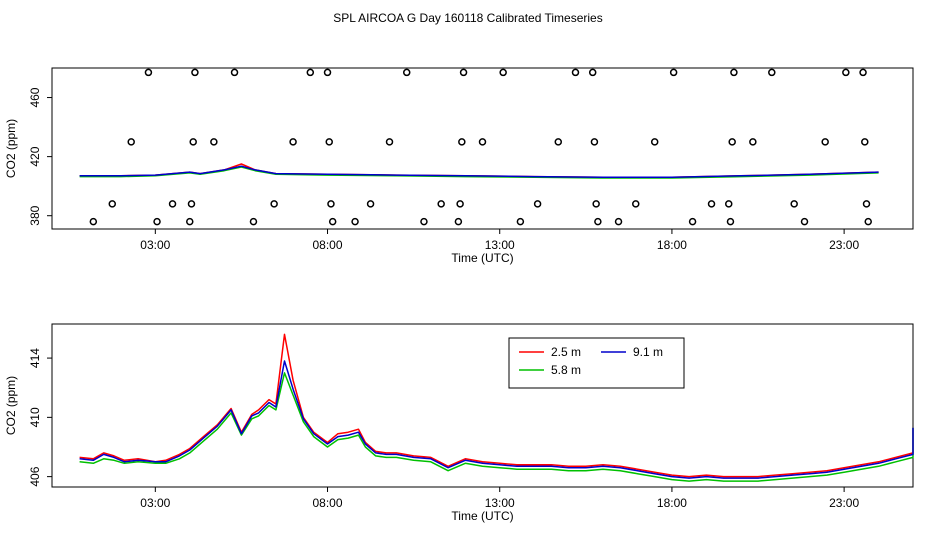  Describe the element at coordinates (35, 97) in the screenshot. I see `y-tick-label: 460` at that location.